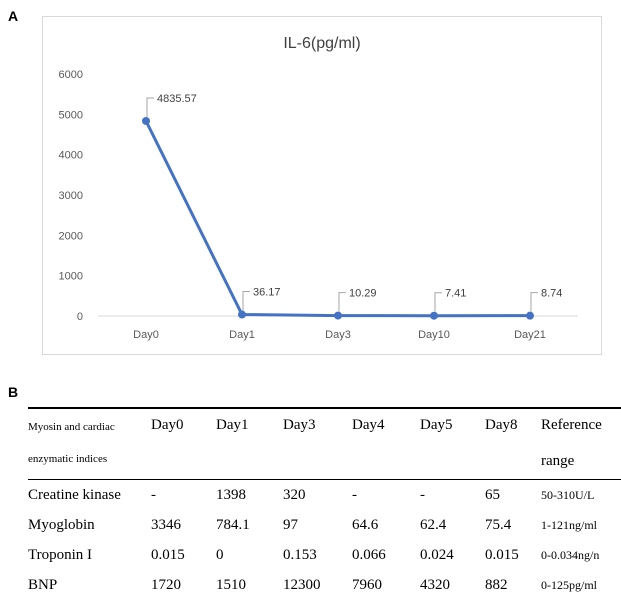 The image size is (621, 614). Describe the element at coordinates (558, 461) in the screenshot. I see `table-header-reference: range` at that location.